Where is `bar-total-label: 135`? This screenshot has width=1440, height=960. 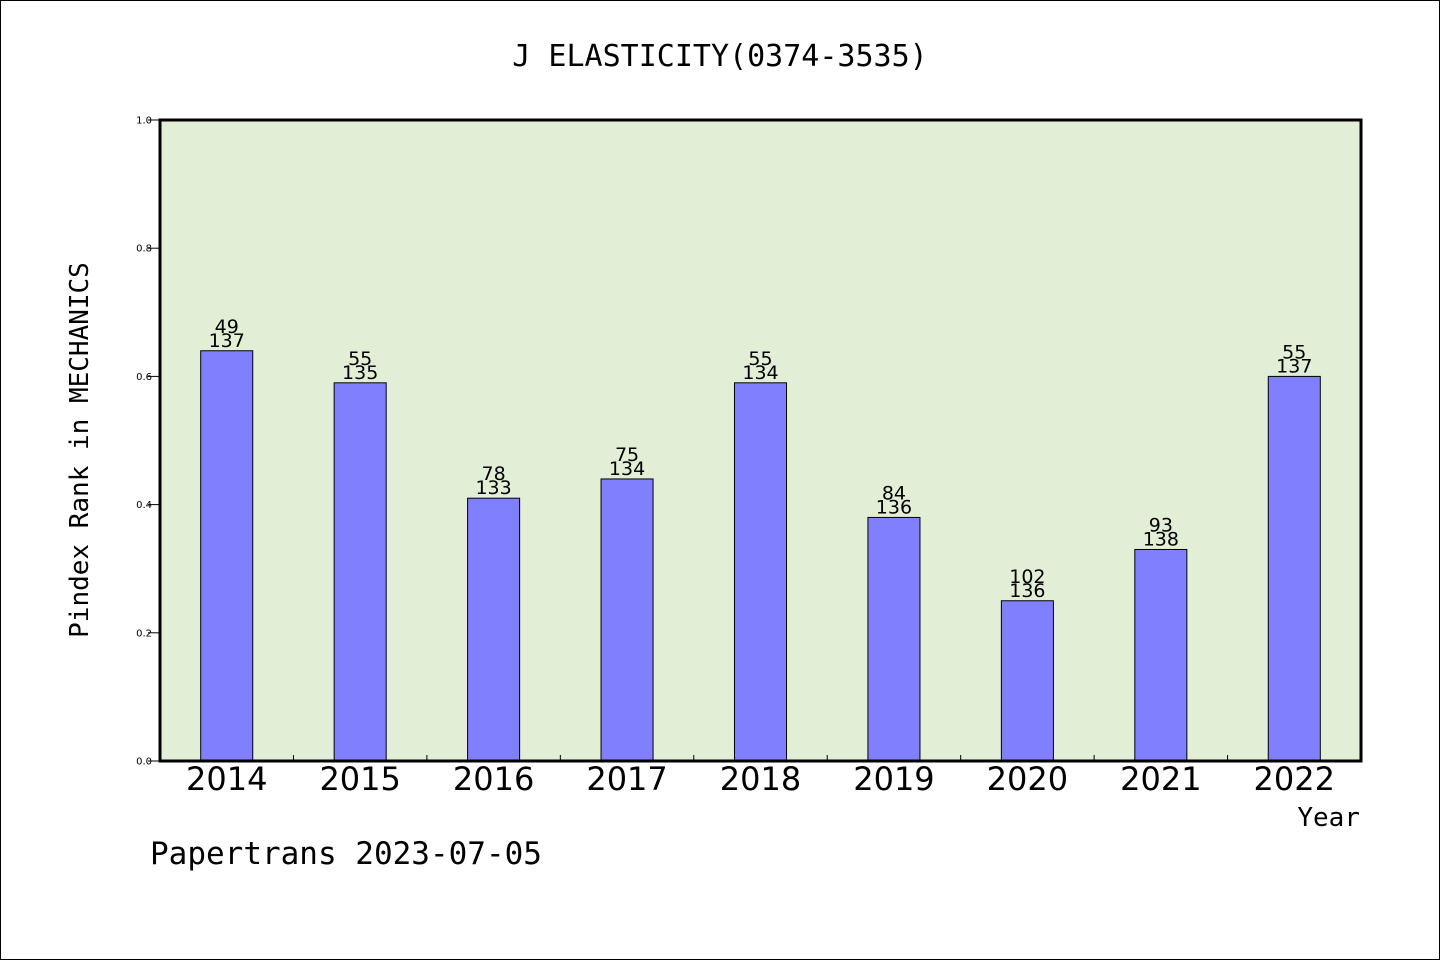
bar-total-label: 135 is located at coordinates (360, 373).